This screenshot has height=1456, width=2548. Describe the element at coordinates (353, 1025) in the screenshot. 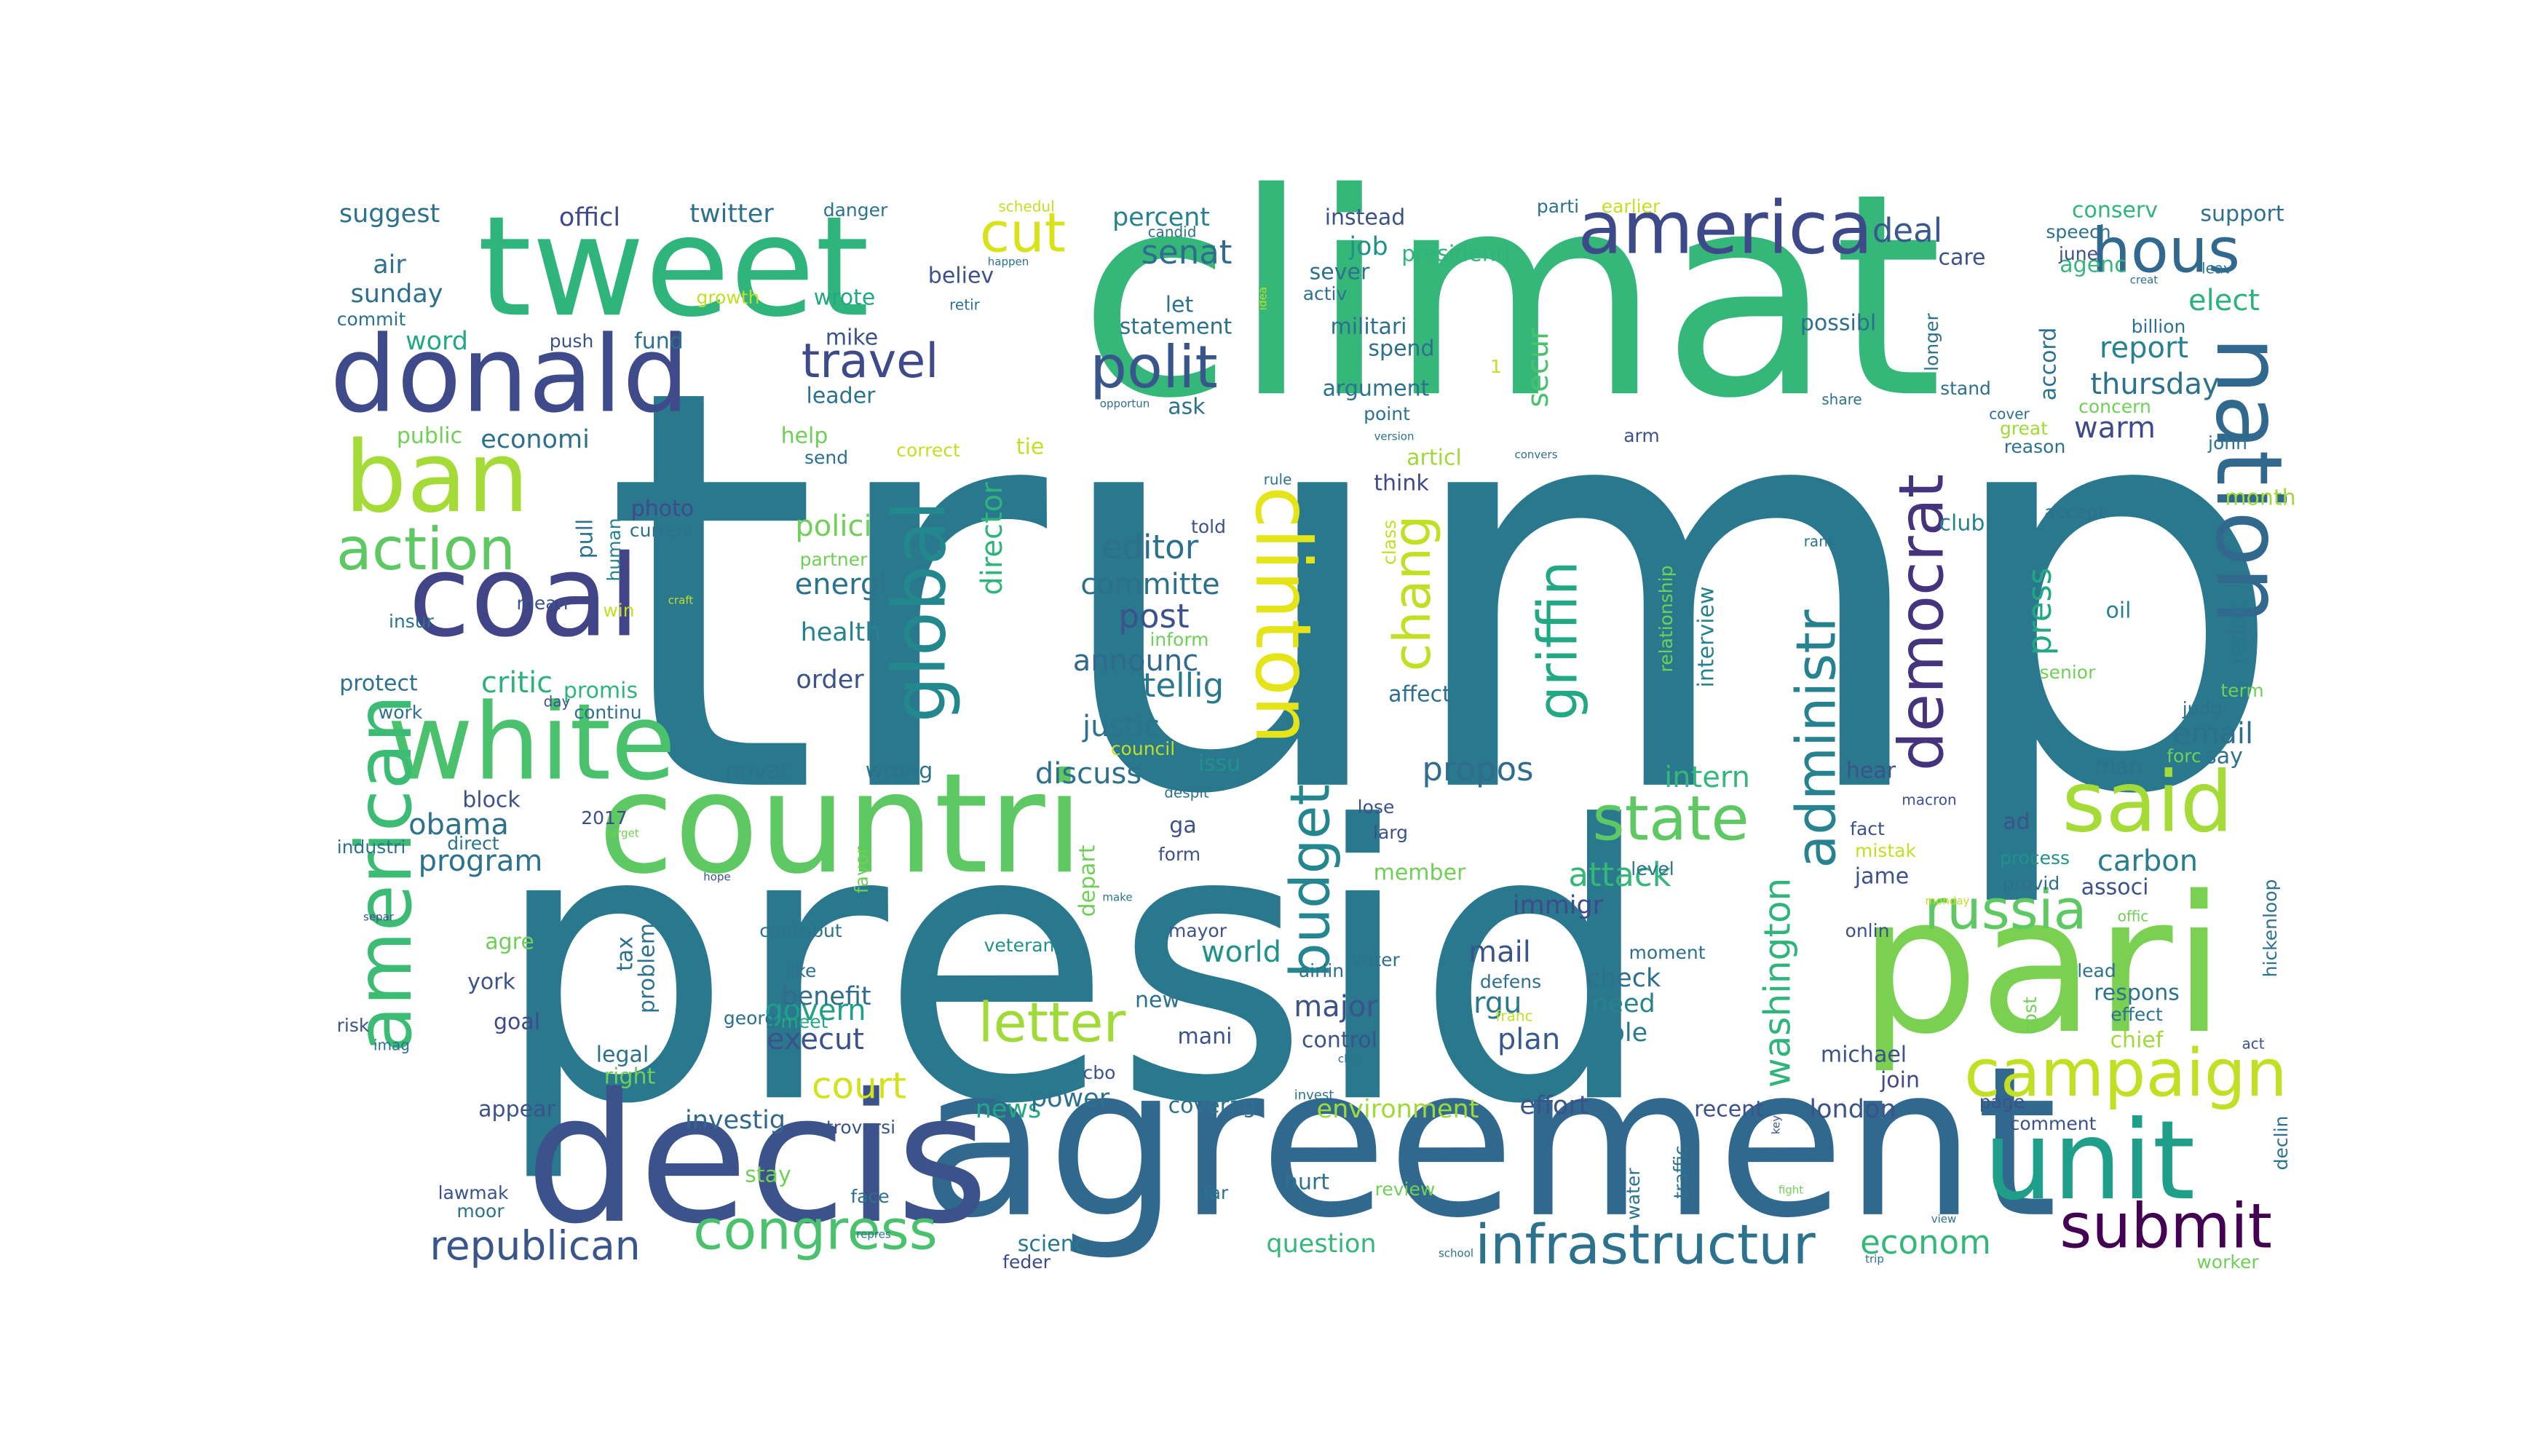

I see `word-risk: risk` at that location.